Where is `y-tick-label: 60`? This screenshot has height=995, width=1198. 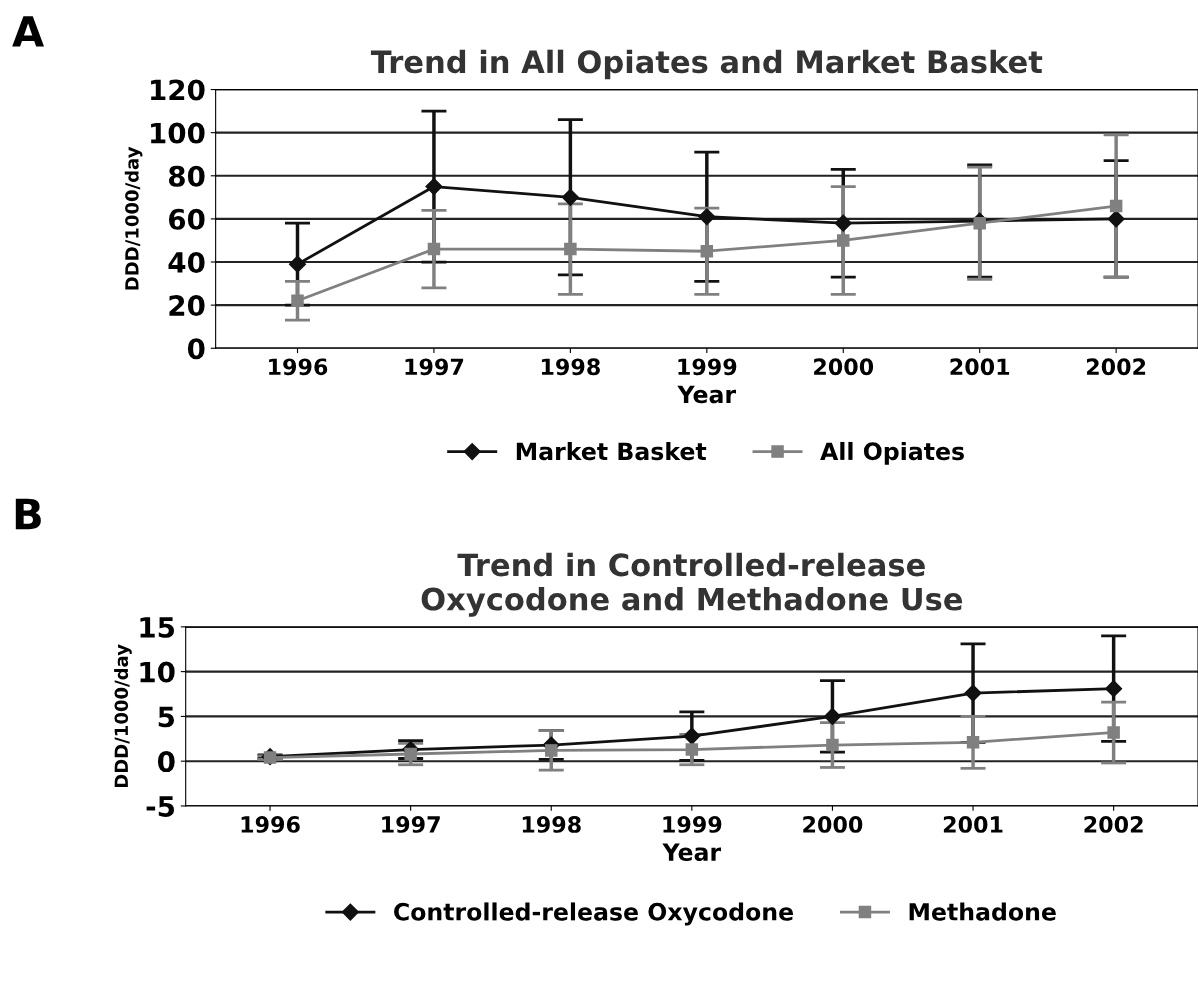
y-tick-label: 60 is located at coordinates (186, 219).